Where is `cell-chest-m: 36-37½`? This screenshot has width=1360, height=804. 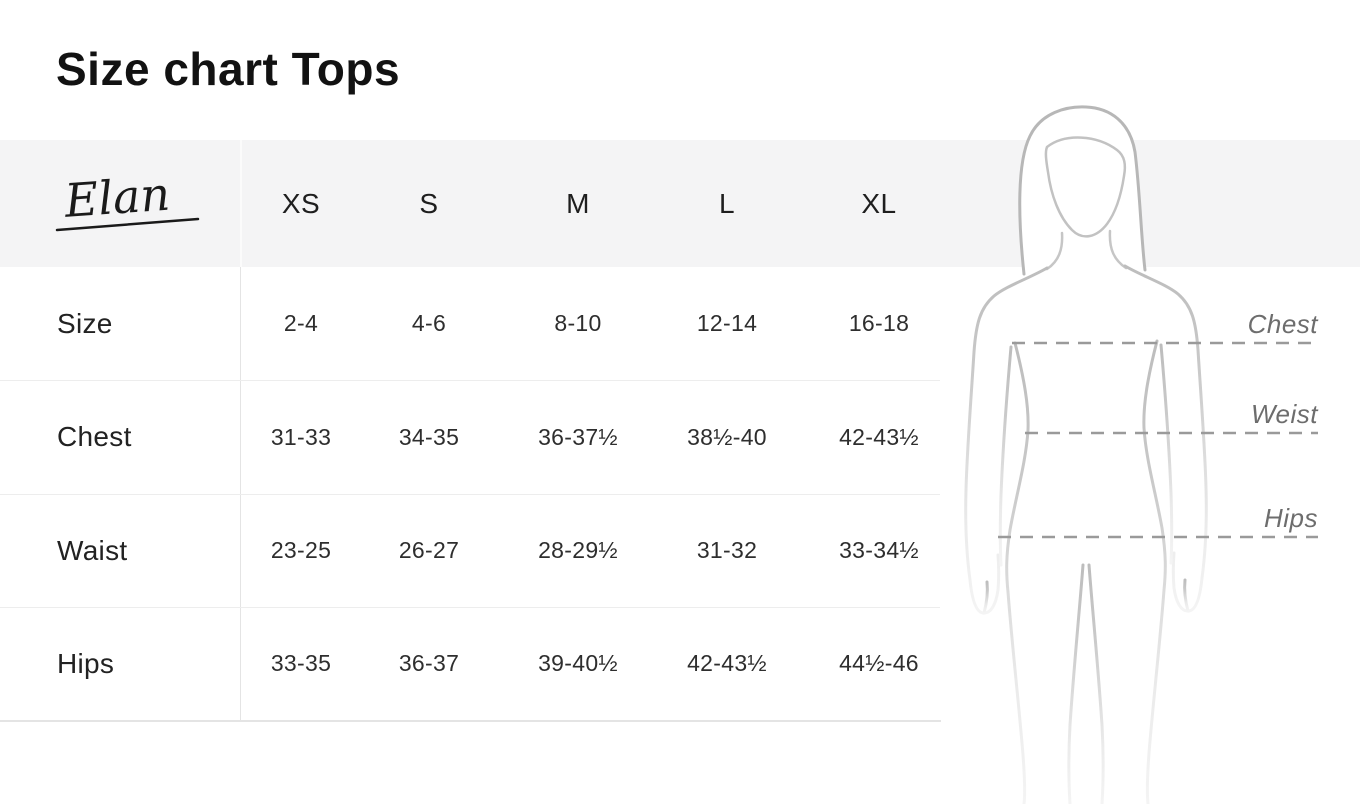 cell-chest-m: 36-37½ is located at coordinates (578, 436).